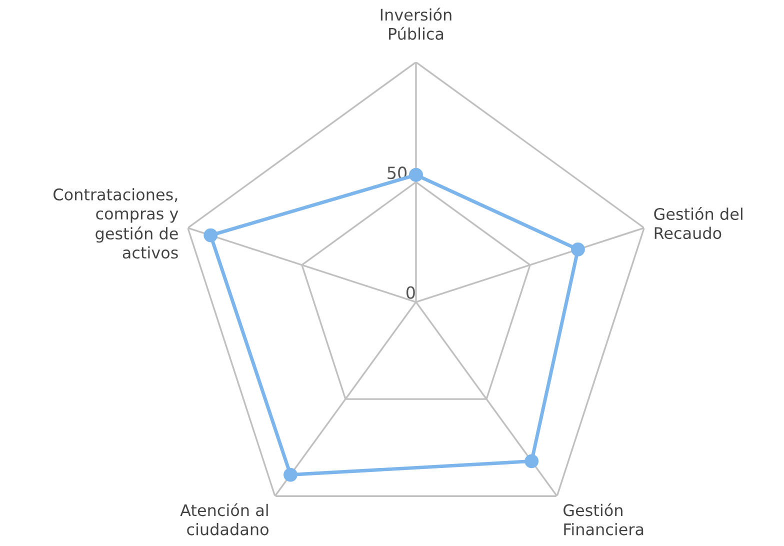 Image resolution: width=784 pixels, height=546 pixels. I want to click on spoke-label: Contrataciones, compras y gestión de activos, so click(116, 223).